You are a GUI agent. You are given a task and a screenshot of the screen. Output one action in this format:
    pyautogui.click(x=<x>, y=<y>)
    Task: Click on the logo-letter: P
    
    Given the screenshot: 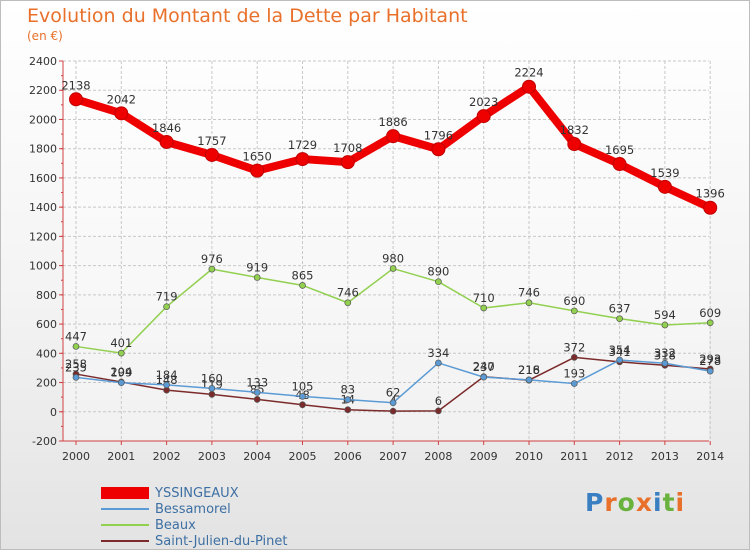 What is the action you would take?
    pyautogui.click(x=595, y=502)
    